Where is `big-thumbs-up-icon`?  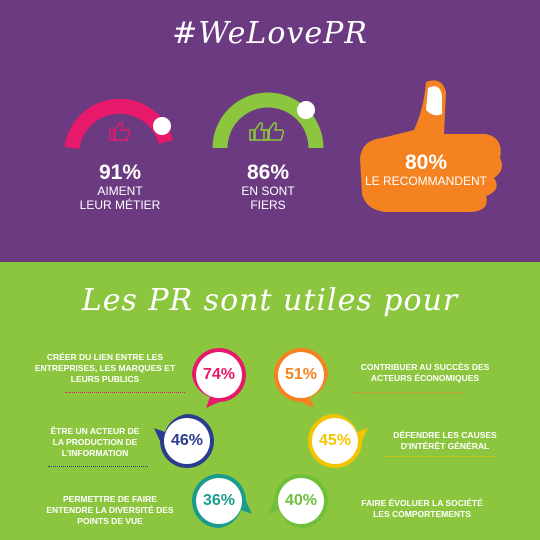 big-thumbs-up-icon is located at coordinates (431, 146).